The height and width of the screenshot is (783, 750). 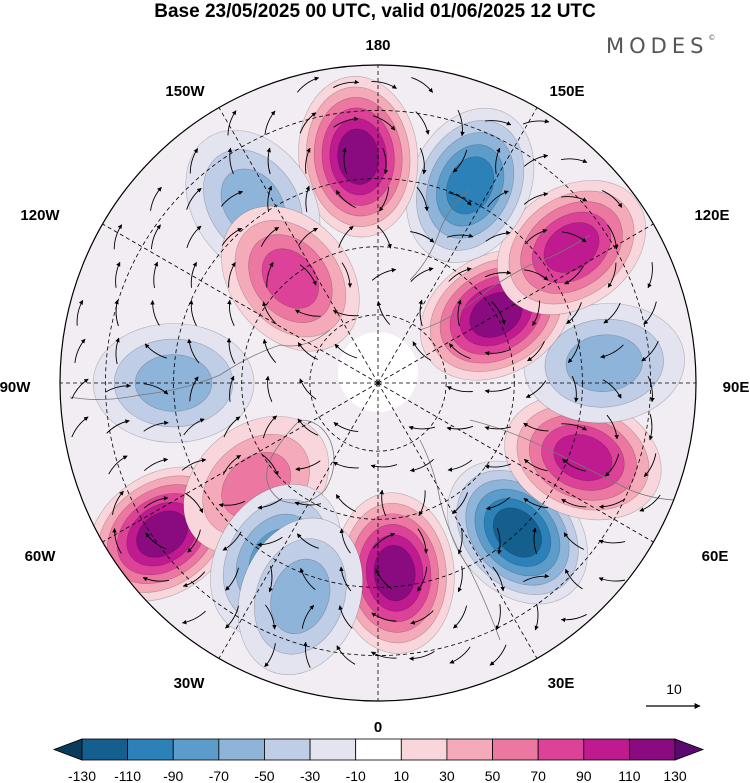 I want to click on colorbar-tick-label: -30, so click(x=310, y=775).